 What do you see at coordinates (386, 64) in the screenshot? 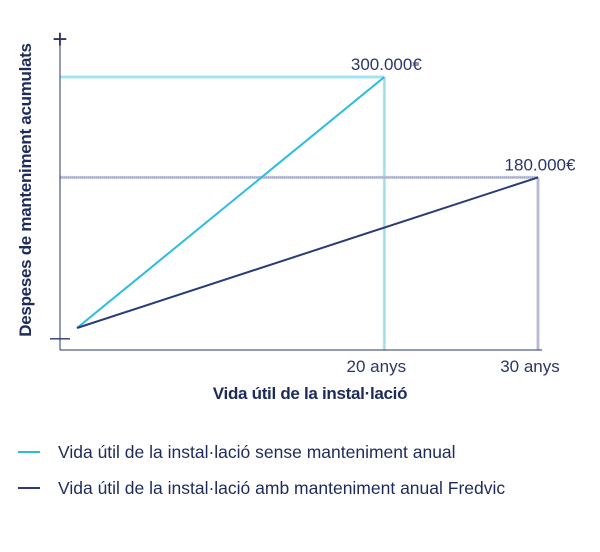
I see `data-label-0: 300.000€` at bounding box center [386, 64].